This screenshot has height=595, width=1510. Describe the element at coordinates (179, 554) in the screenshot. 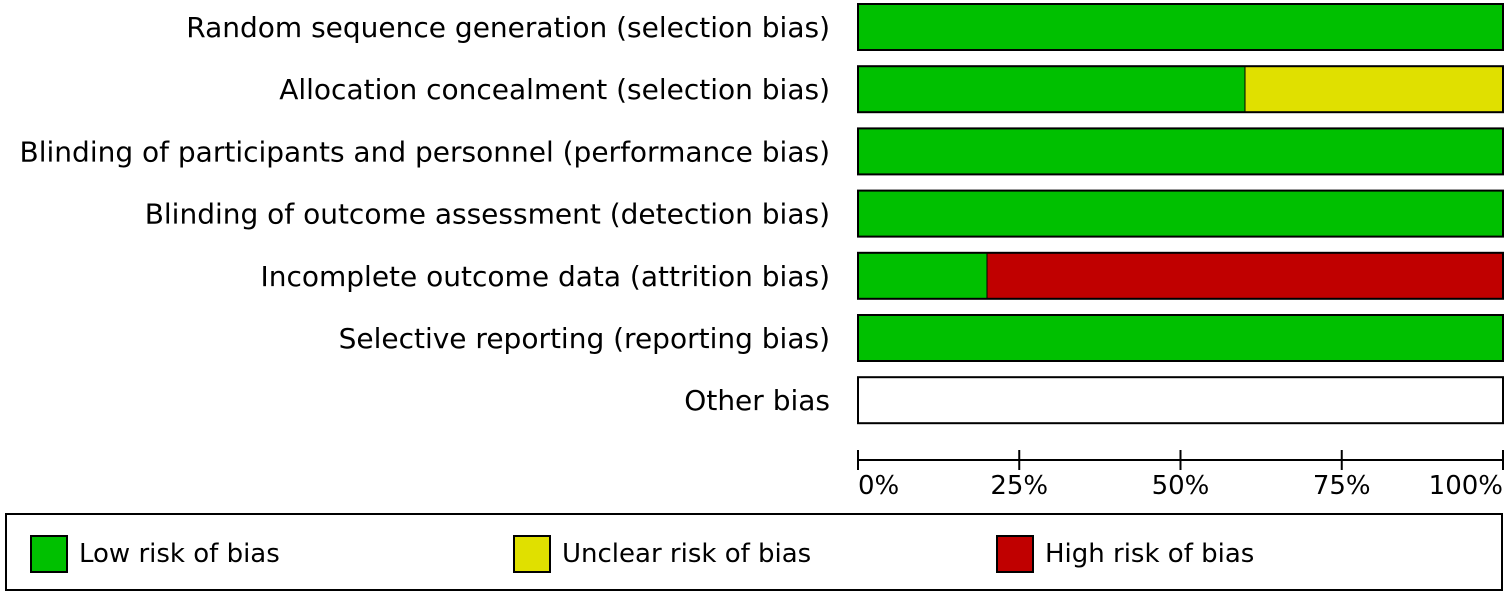

I see `legend-label-low: Low risk of bias` at that location.